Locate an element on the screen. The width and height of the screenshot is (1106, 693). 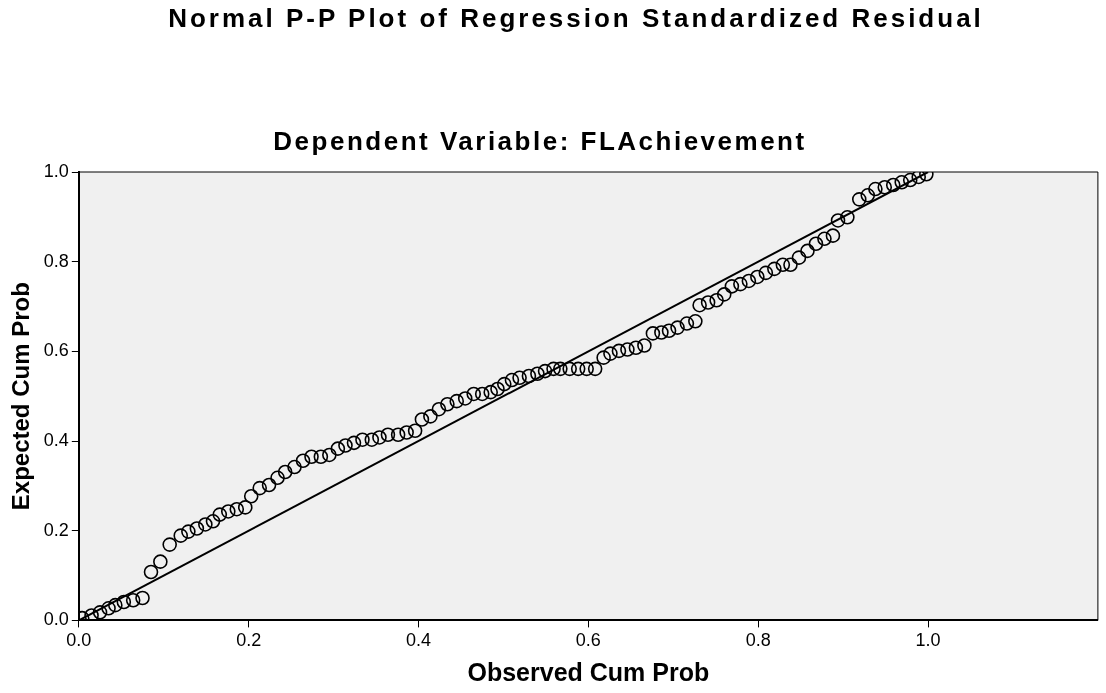
chart-subtitle: Dependent Variable: FLAchievement is located at coordinates (540, 141).